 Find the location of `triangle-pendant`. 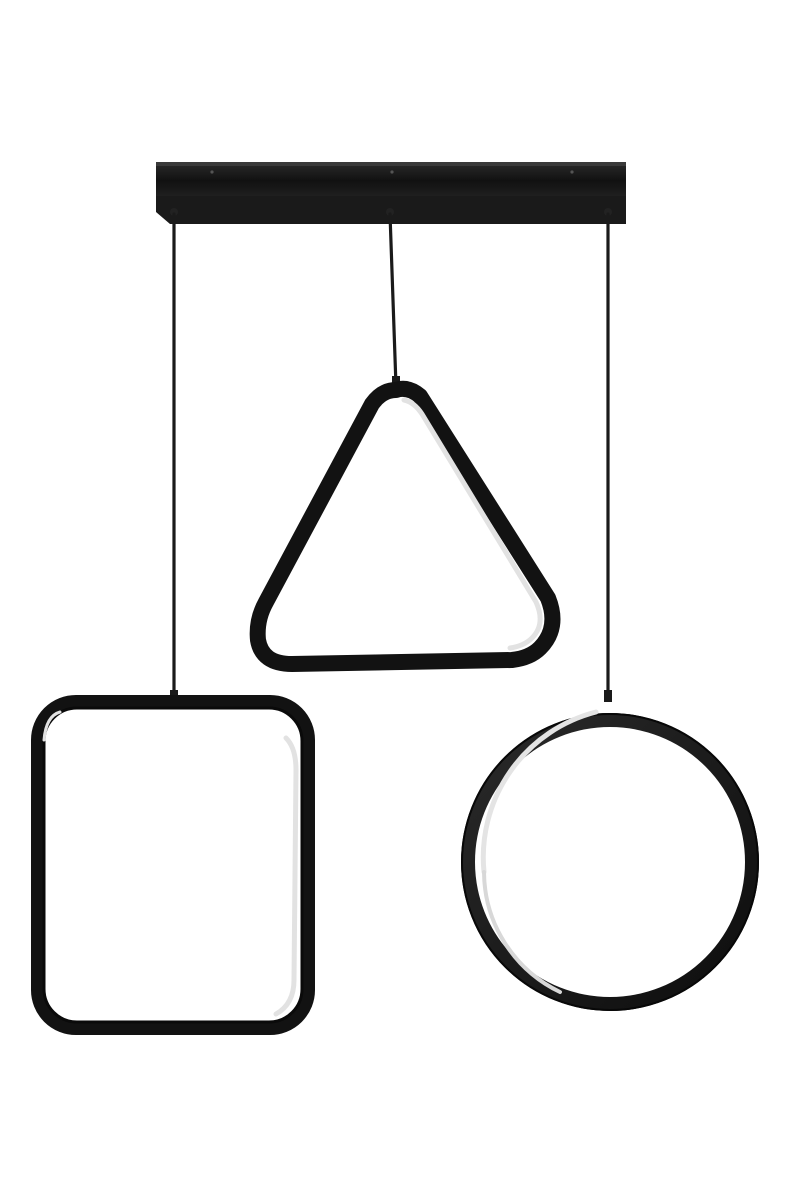

triangle-pendant is located at coordinates (405, 526).